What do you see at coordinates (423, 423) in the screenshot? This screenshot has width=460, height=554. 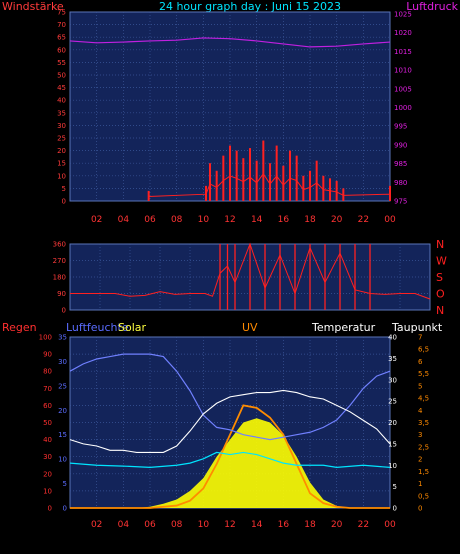 I see `uv-tick: 3,5` at bounding box center [423, 423].